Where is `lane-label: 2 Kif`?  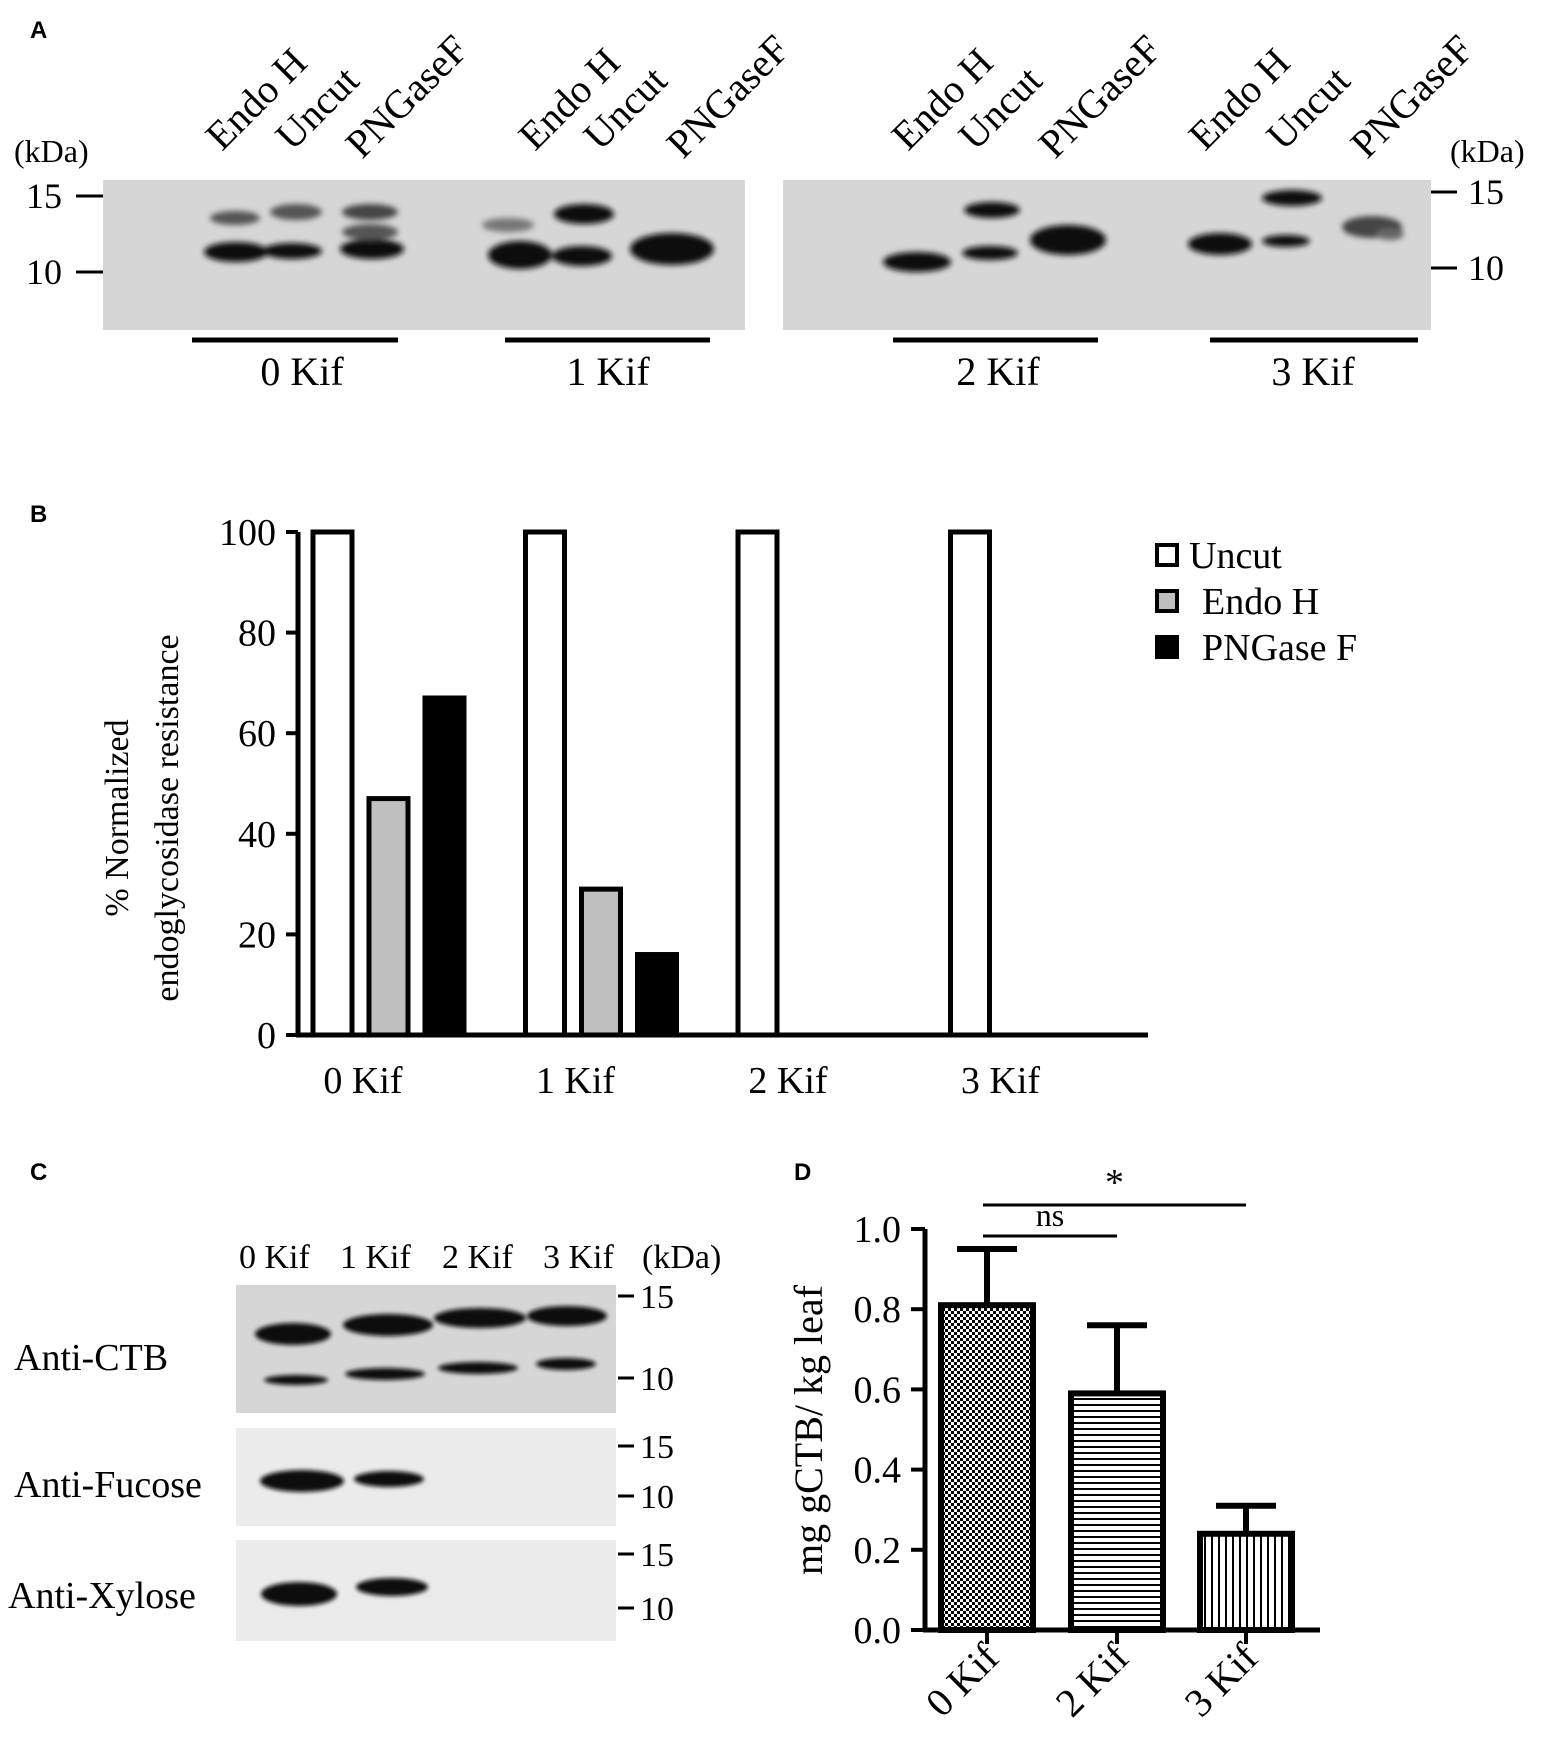
lane-label: 2 Kif is located at coordinates (478, 1257).